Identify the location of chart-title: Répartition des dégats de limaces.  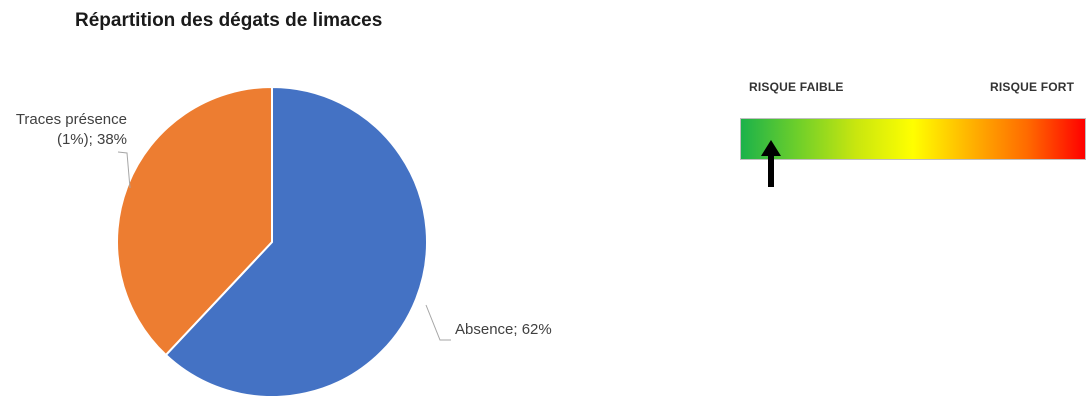
(229, 20).